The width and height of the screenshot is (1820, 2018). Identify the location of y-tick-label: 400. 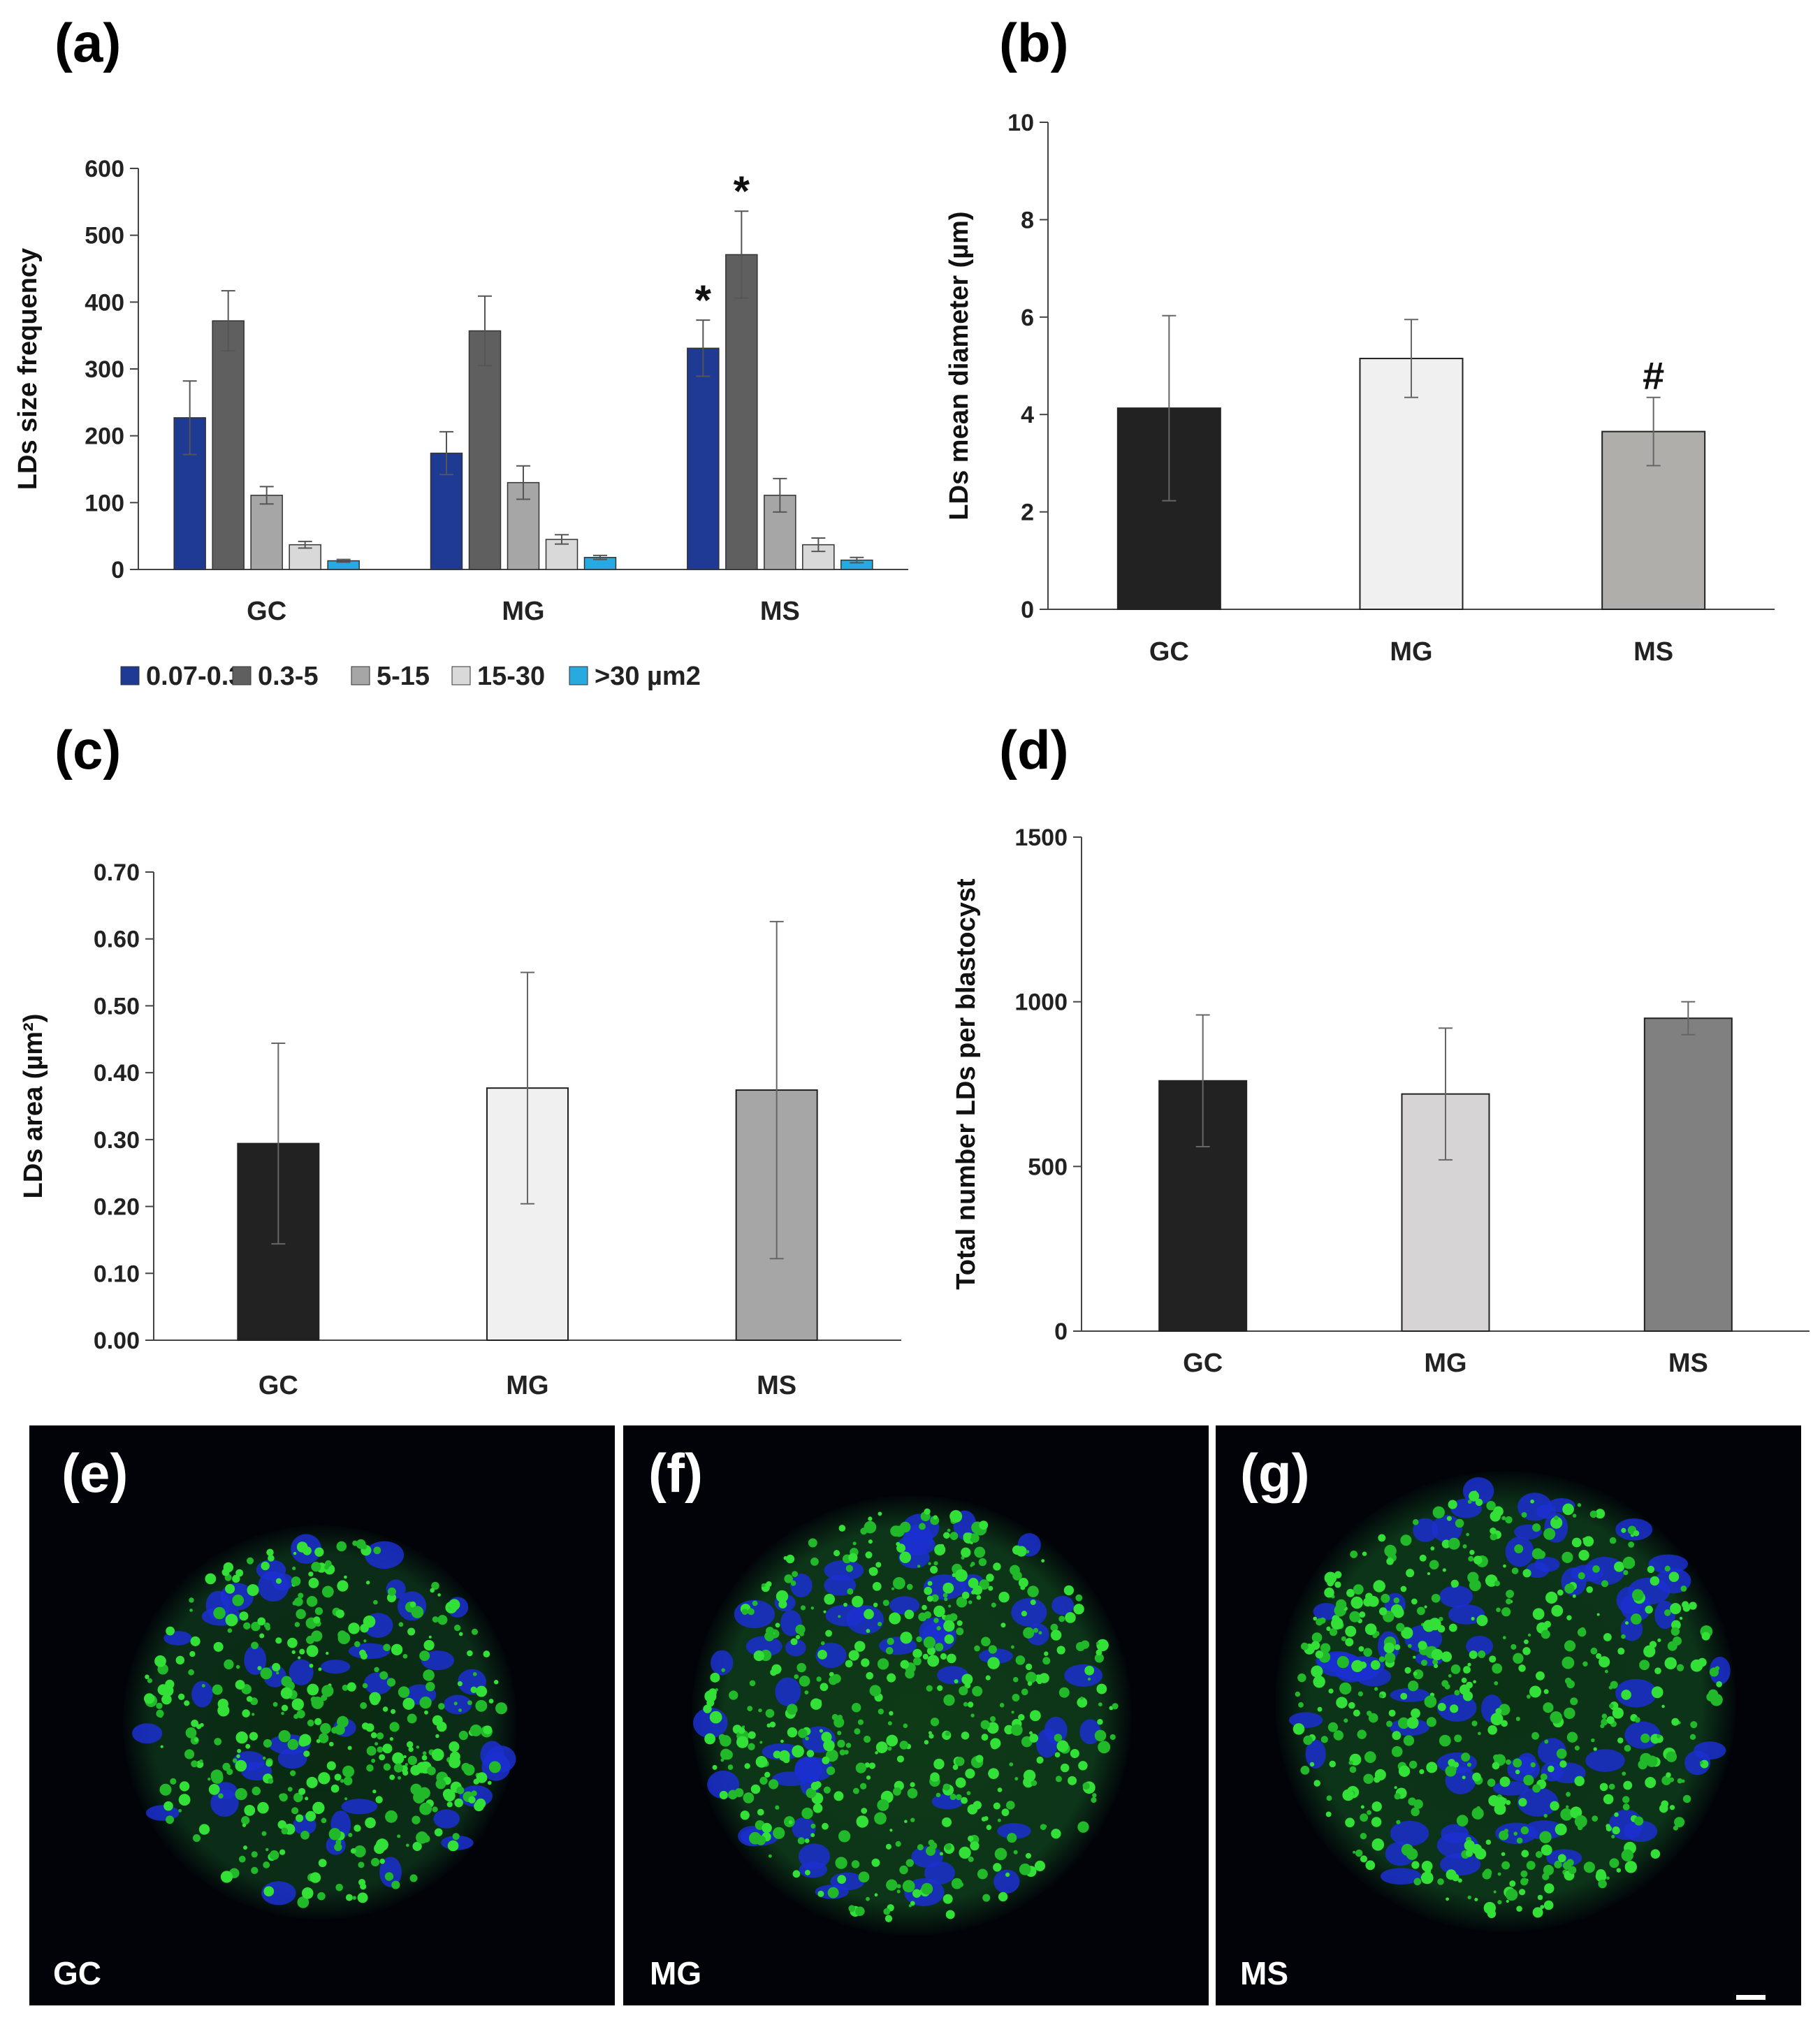
(104, 303).